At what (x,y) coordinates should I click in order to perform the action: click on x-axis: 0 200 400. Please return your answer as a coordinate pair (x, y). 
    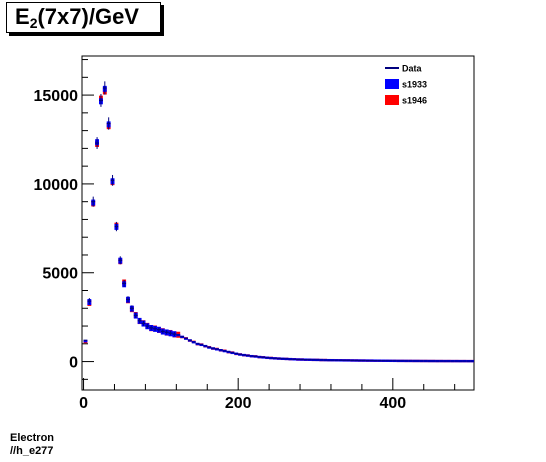
    Looking at the image, I should click on (242, 395).